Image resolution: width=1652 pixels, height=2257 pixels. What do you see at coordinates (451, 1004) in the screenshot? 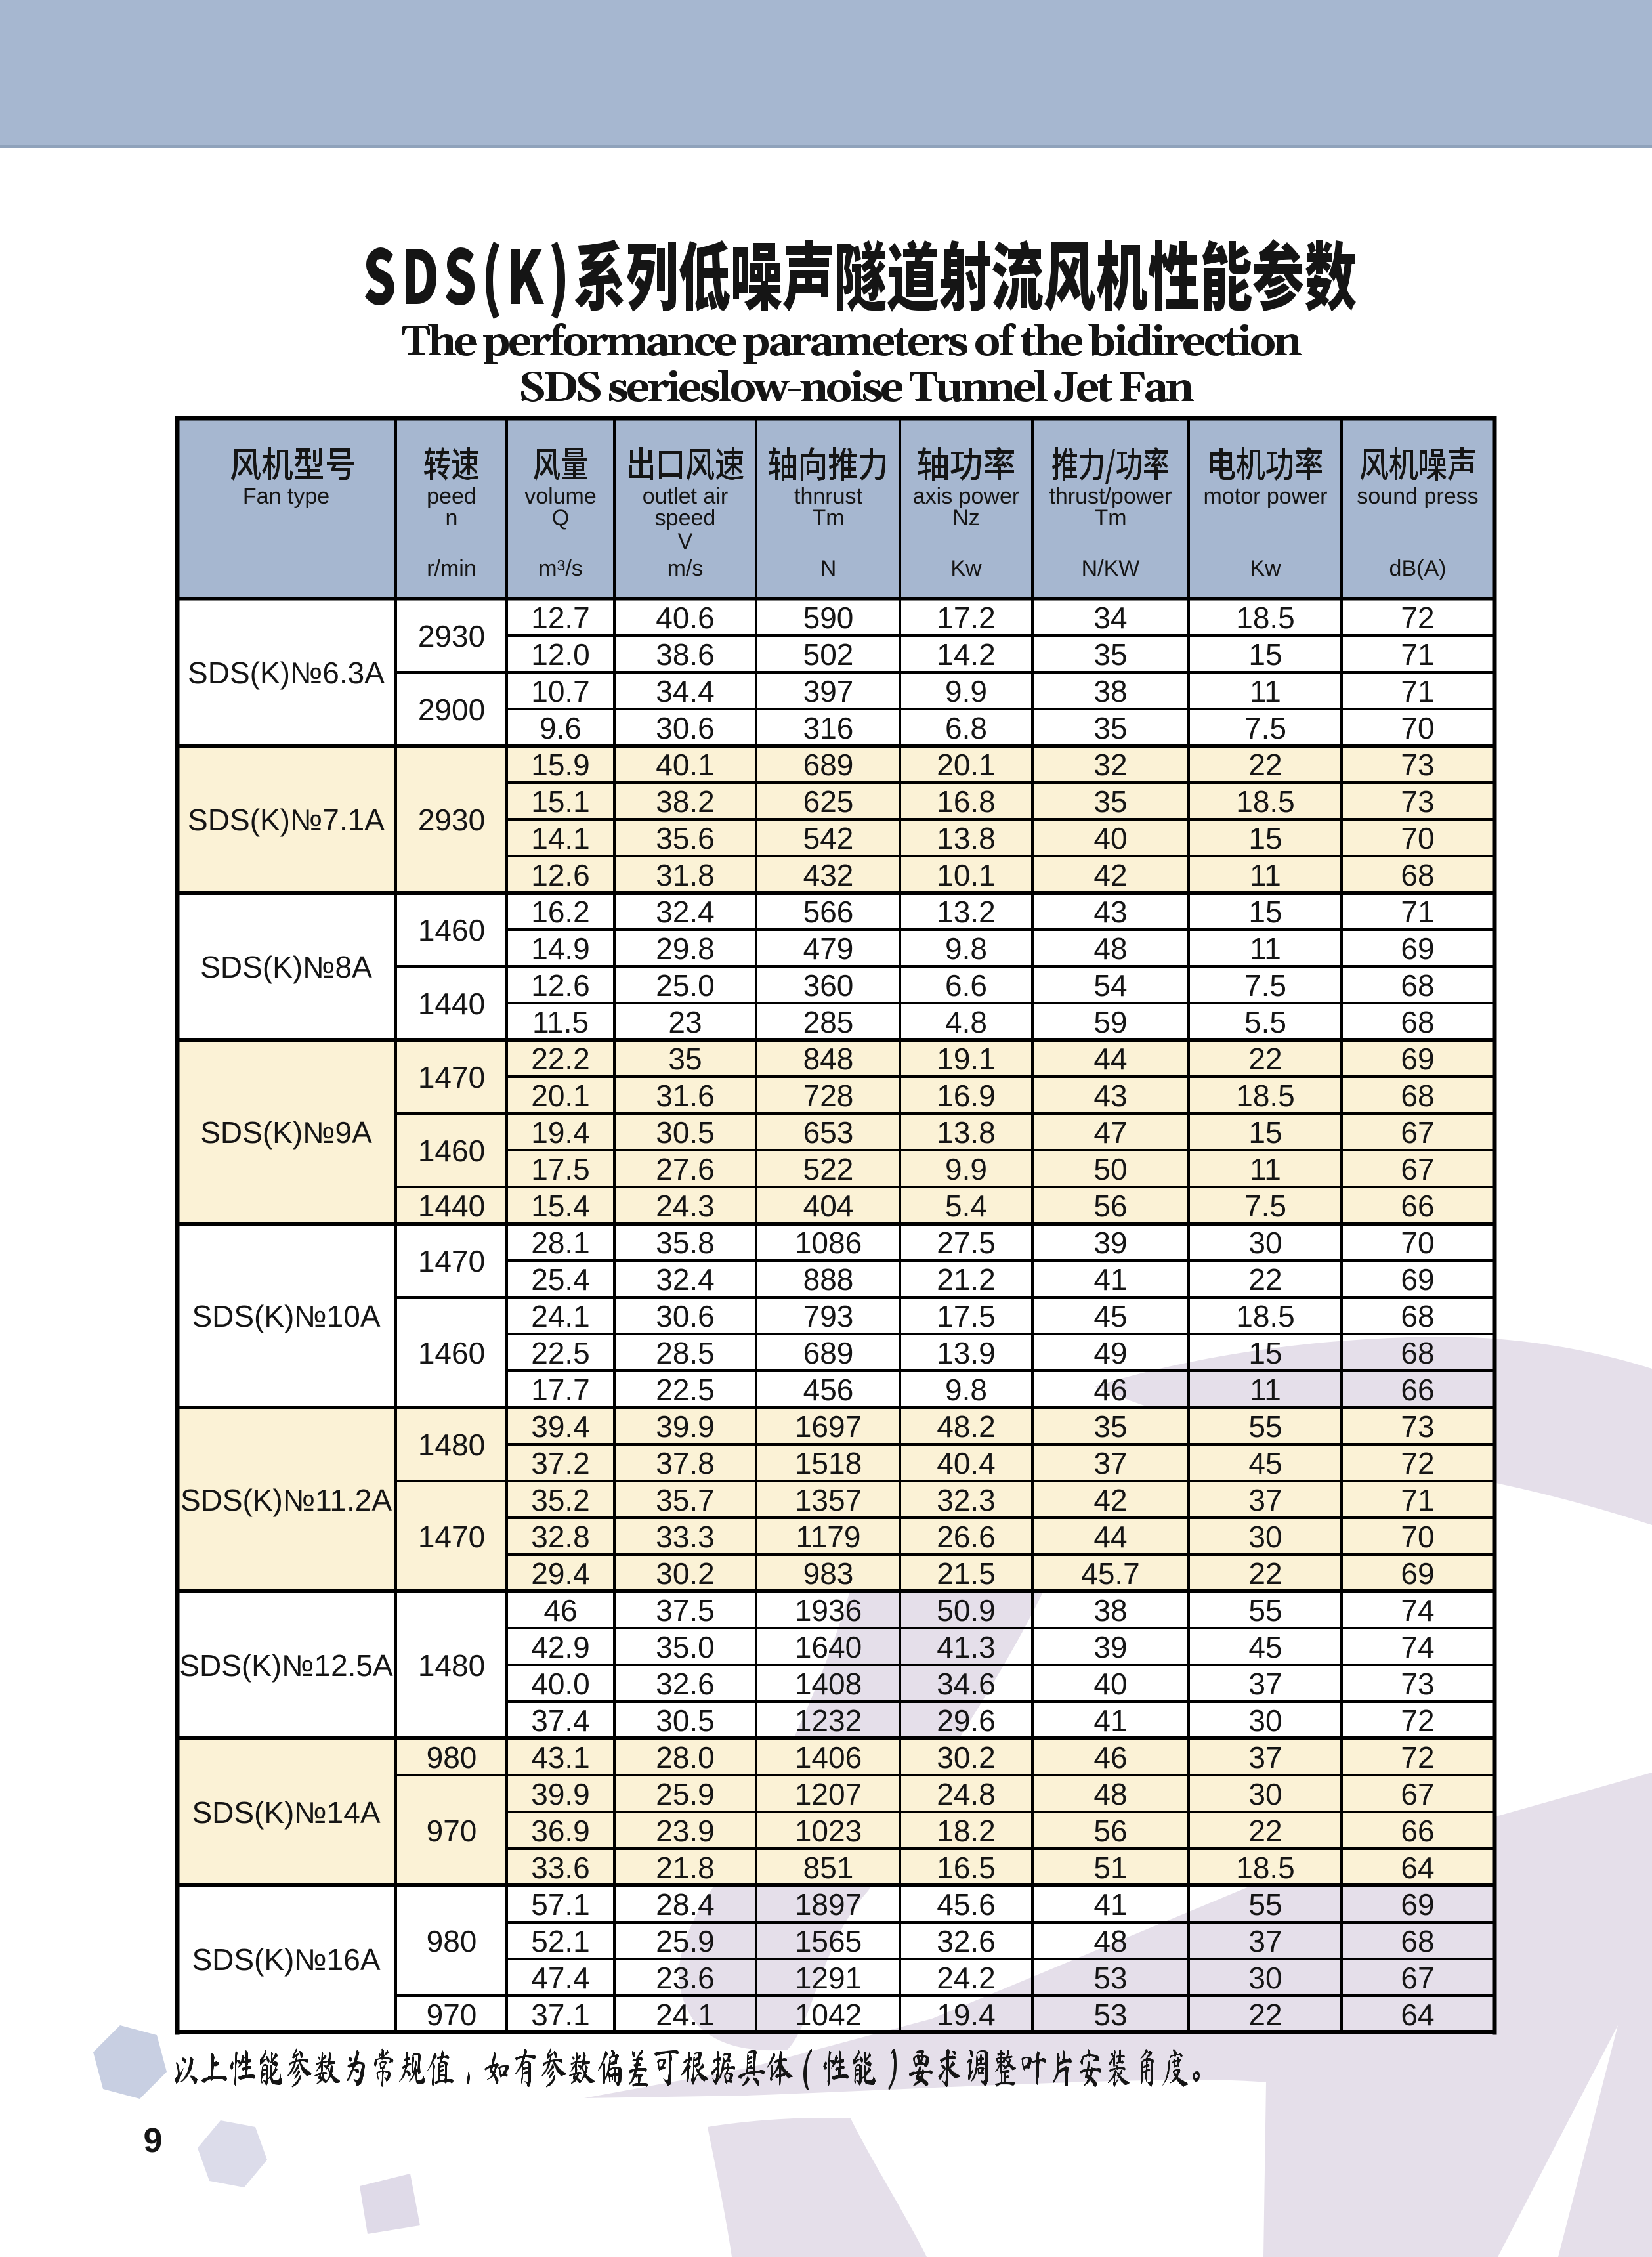
I see `svg-text: 1440` at bounding box center [451, 1004].